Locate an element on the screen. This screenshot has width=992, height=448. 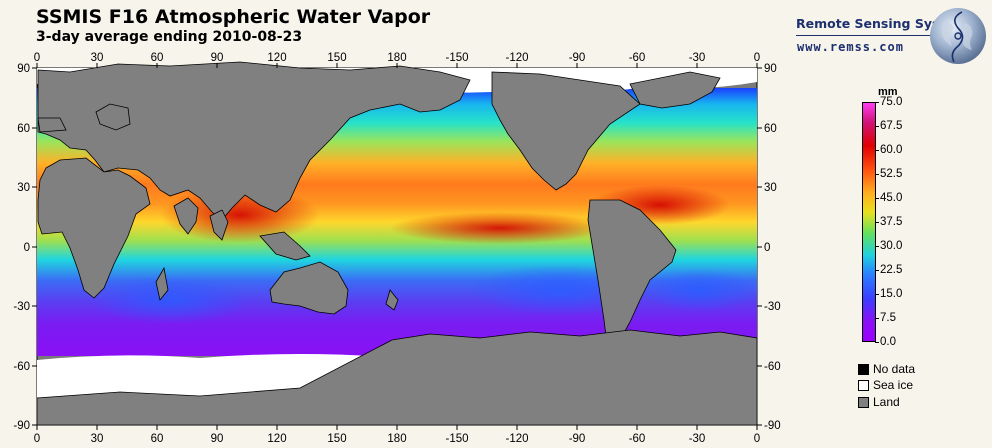
lat-label-right: -30 is located at coordinates (772, 307).